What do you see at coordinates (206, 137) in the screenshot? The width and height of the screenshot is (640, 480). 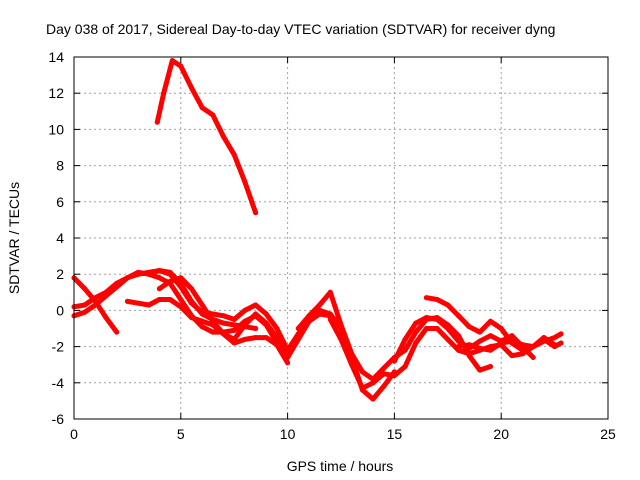 I see `series-arc-a` at bounding box center [206, 137].